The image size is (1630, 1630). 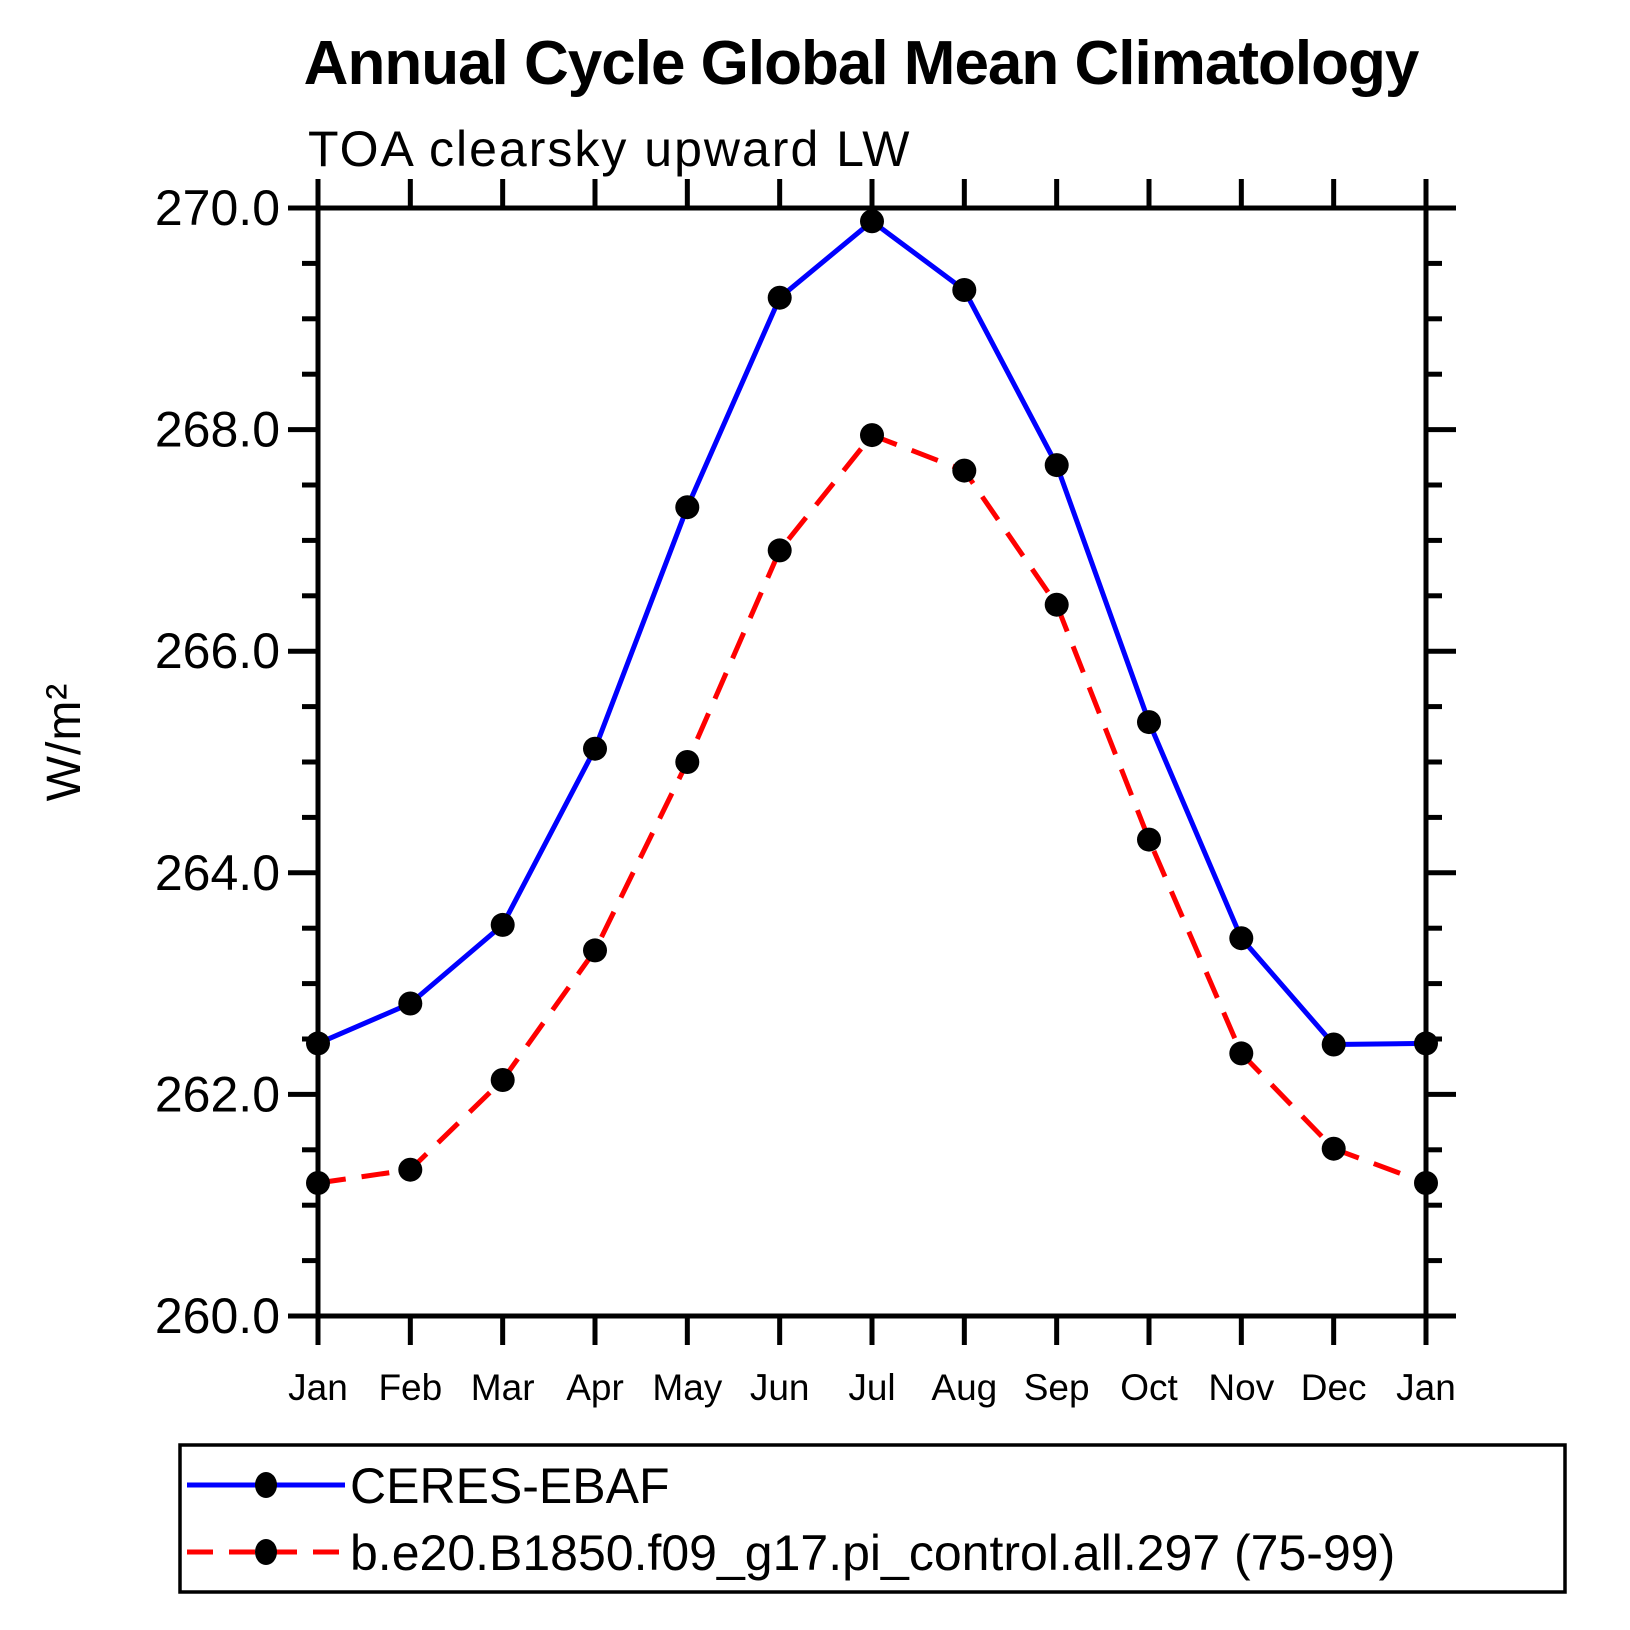 What do you see at coordinates (217, 208) in the screenshot?
I see `y-tick-label: 270.0` at bounding box center [217, 208].